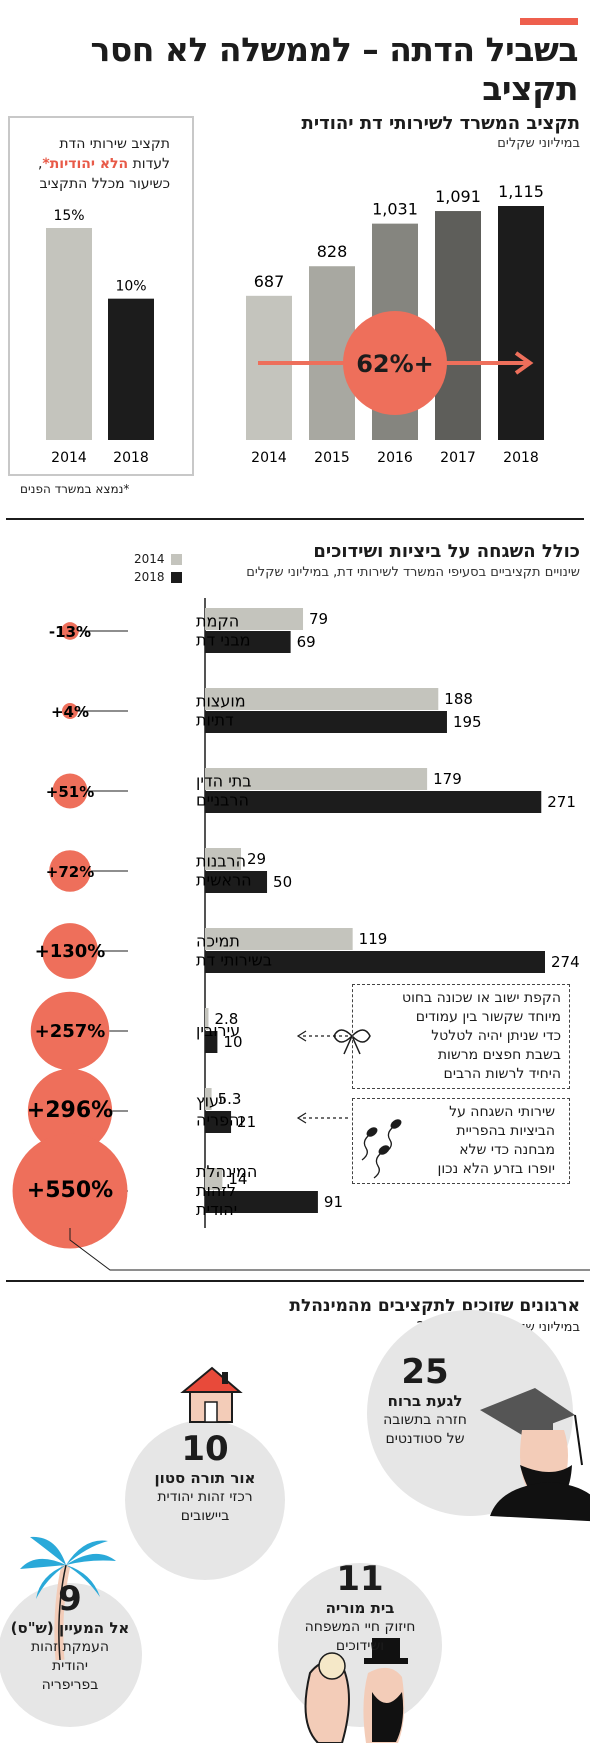 This screenshot has height=1743, width=590. I want to click on legend-swatch-dark, so click(176, 577).